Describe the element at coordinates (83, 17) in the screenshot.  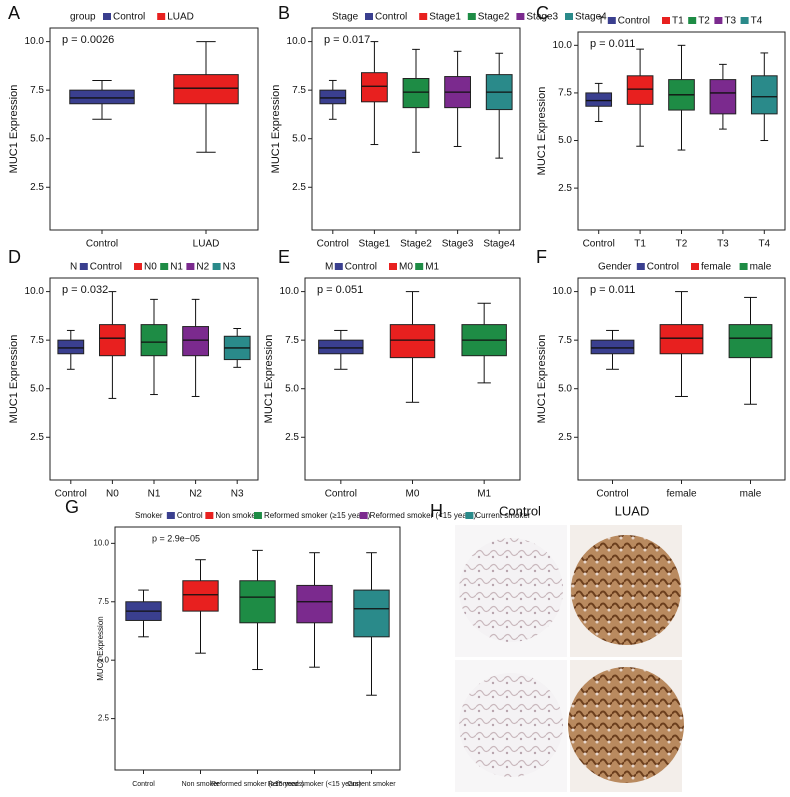
I see `legend-title: group` at that location.